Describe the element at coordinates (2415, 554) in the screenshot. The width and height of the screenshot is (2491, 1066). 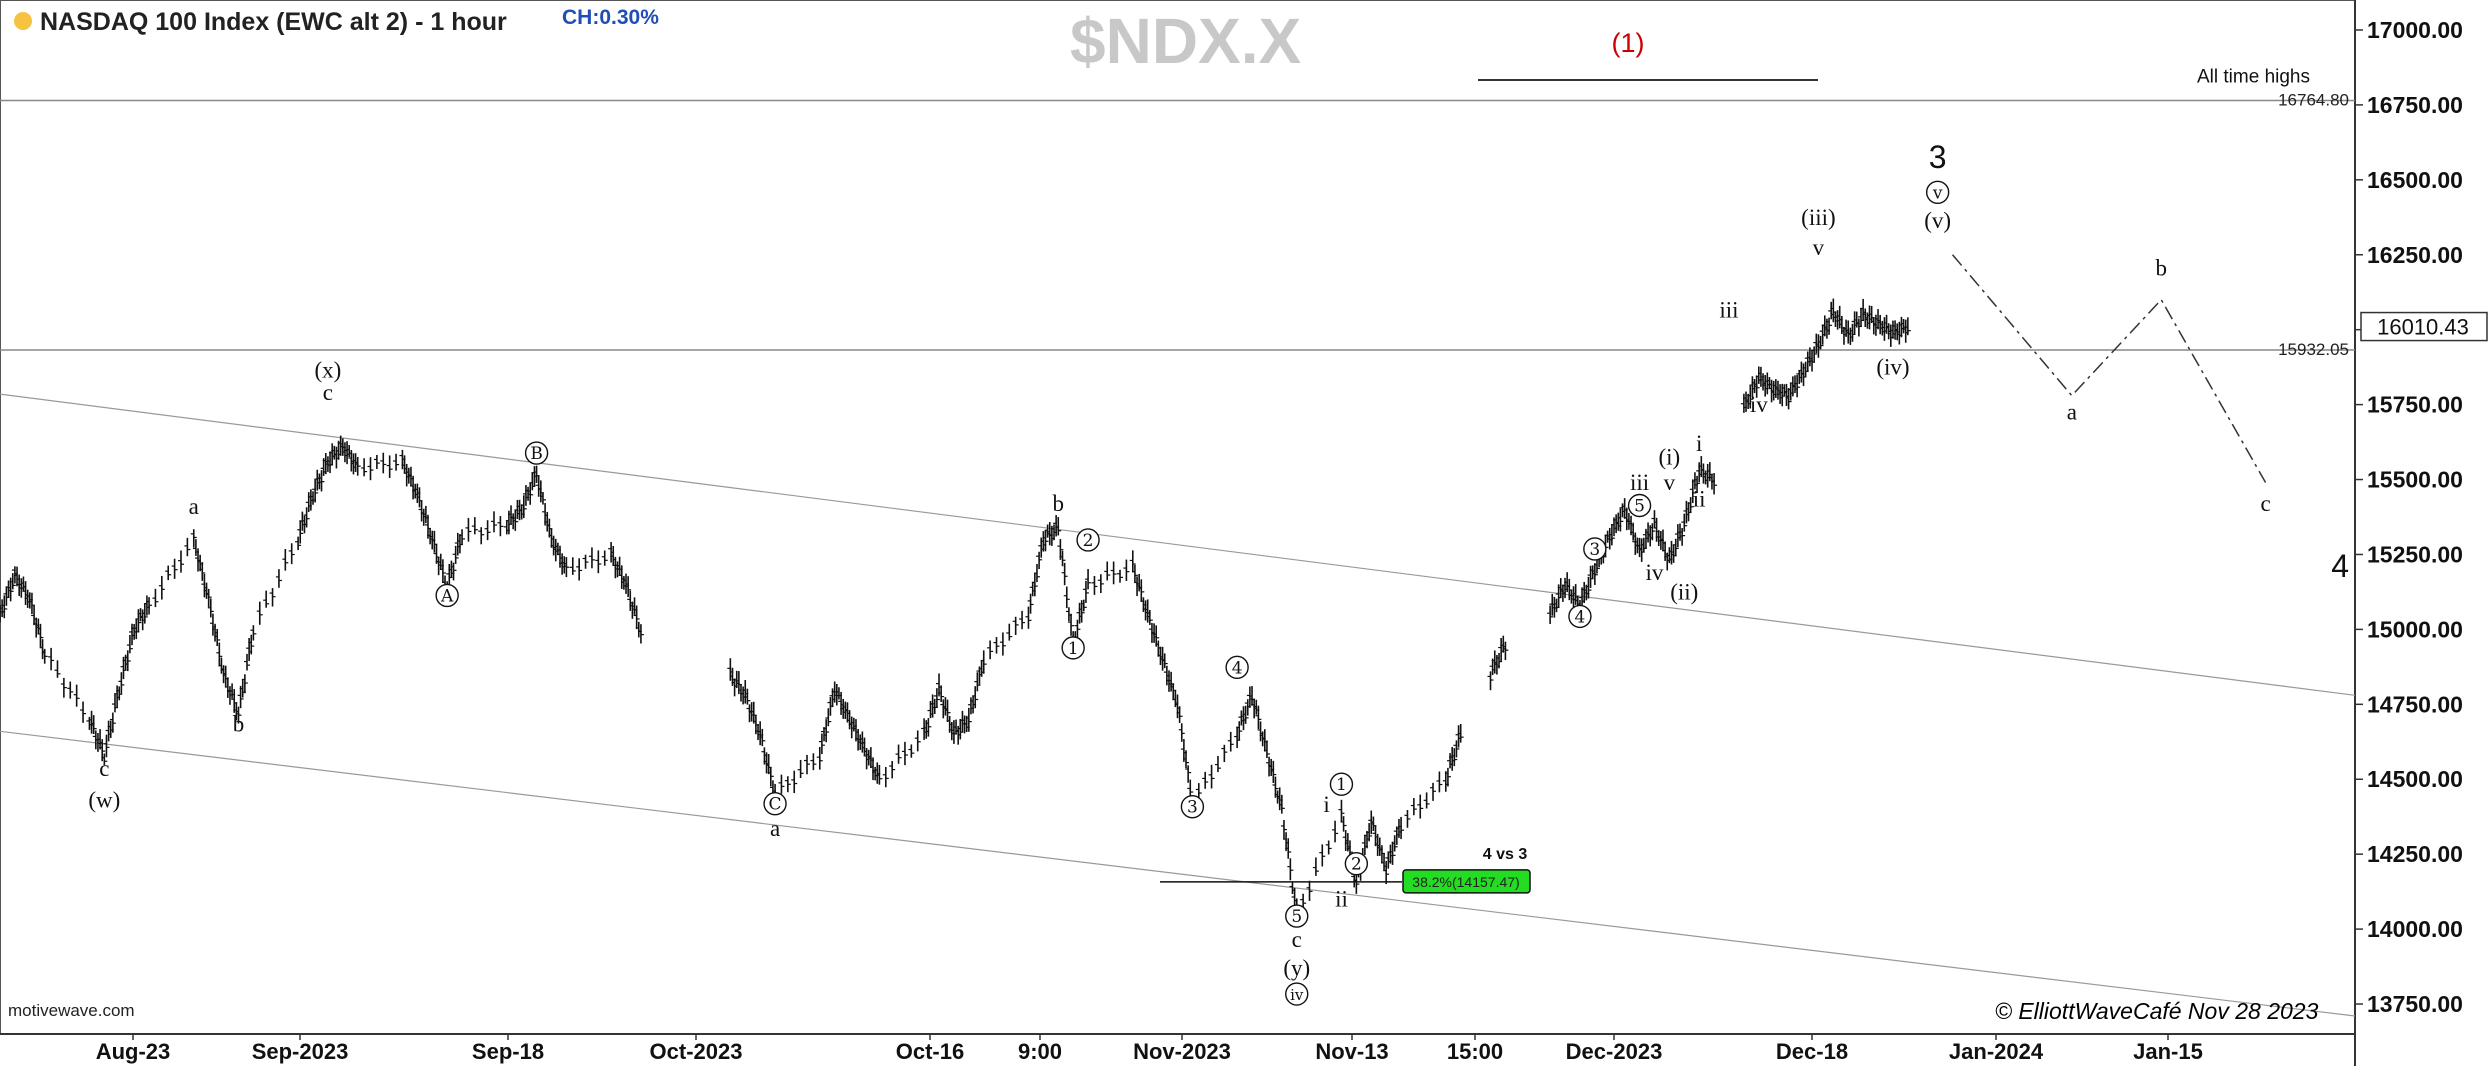
I see `y-tick-label: 15250.00` at that location.